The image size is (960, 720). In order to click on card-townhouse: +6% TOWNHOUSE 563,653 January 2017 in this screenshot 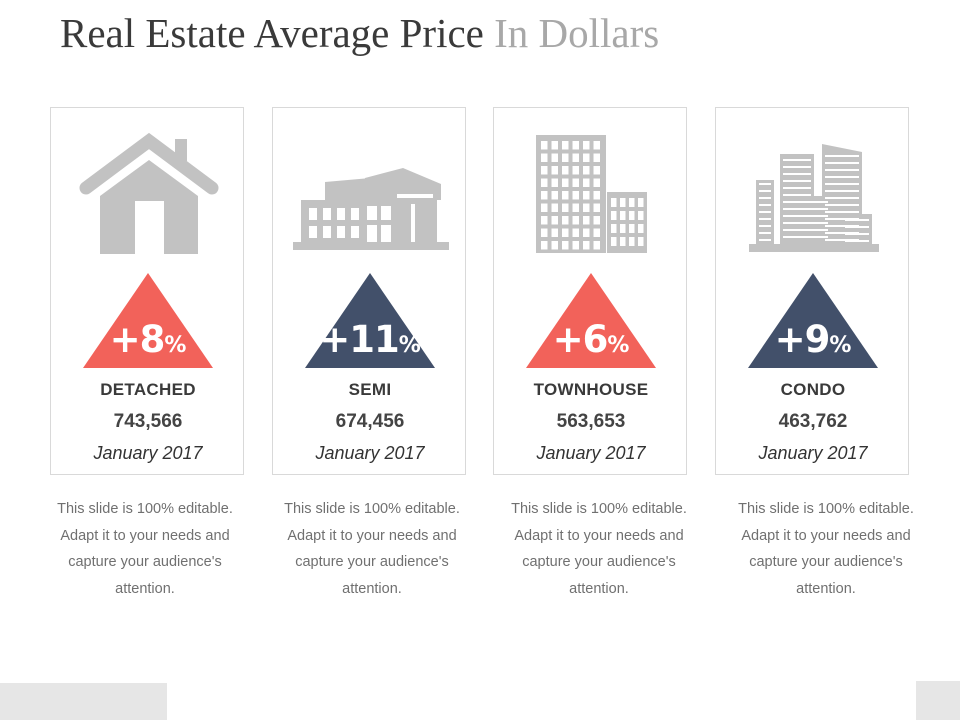, I will do `click(590, 291)`.